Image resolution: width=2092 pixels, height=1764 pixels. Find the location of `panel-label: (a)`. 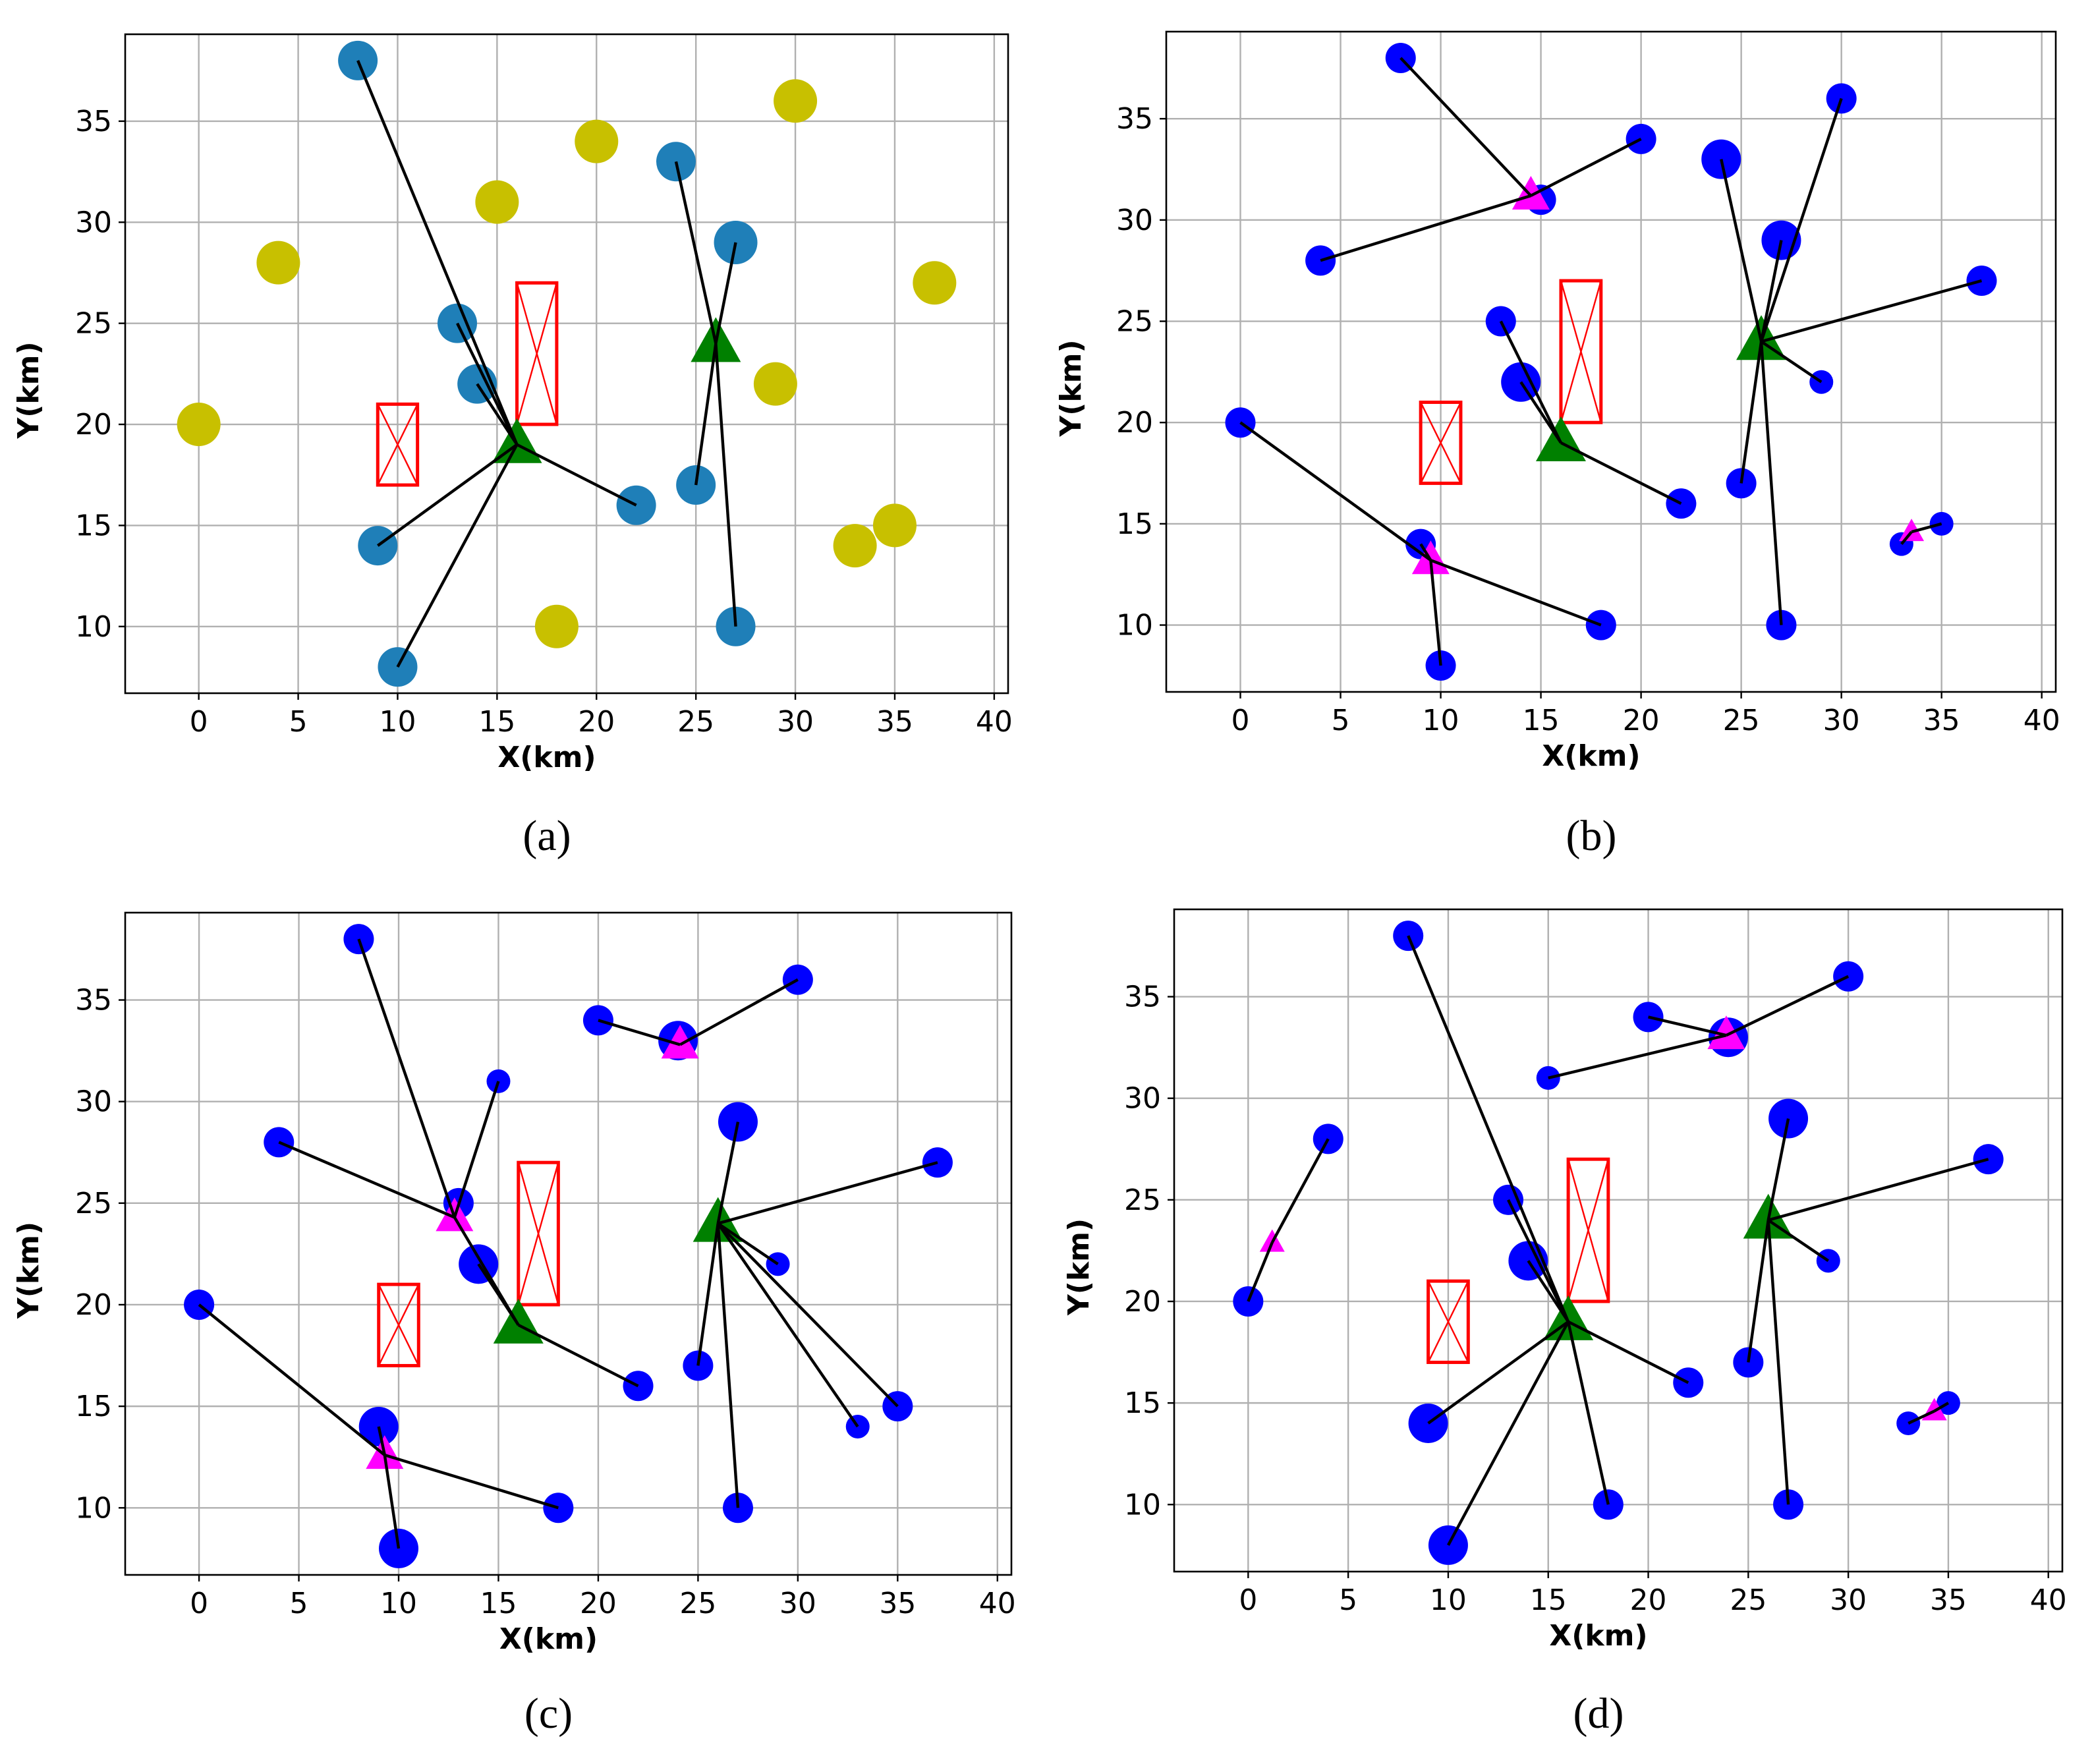

panel-label: (a) is located at coordinates (547, 836).